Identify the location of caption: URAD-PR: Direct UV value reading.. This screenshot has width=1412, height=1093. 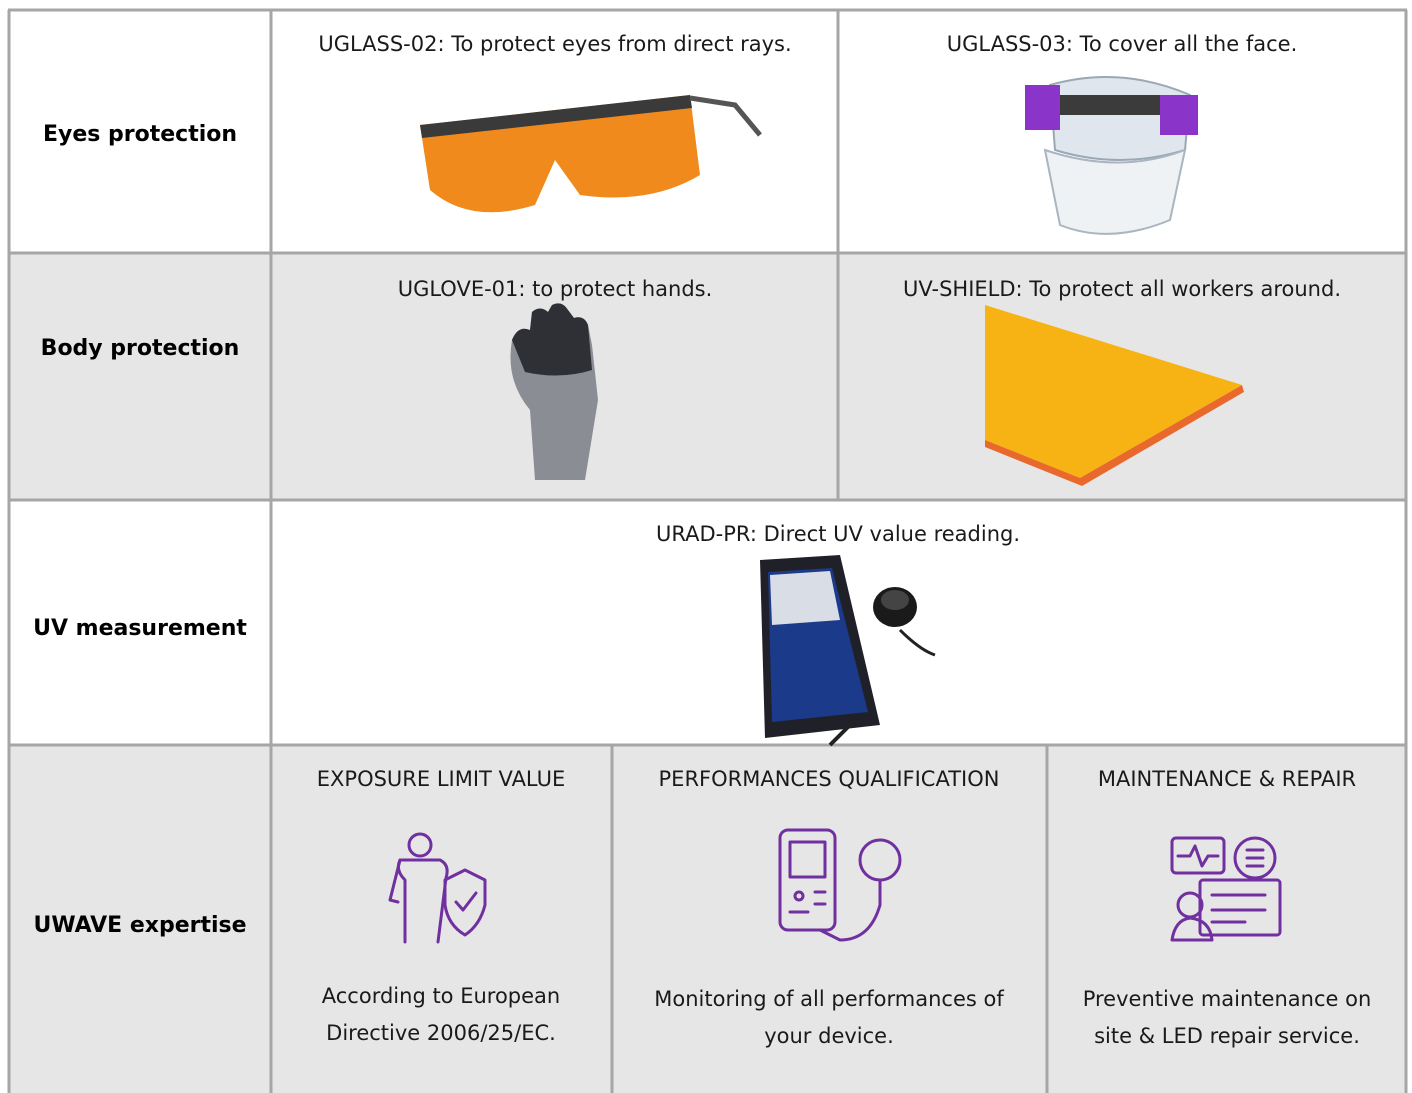
(838, 534).